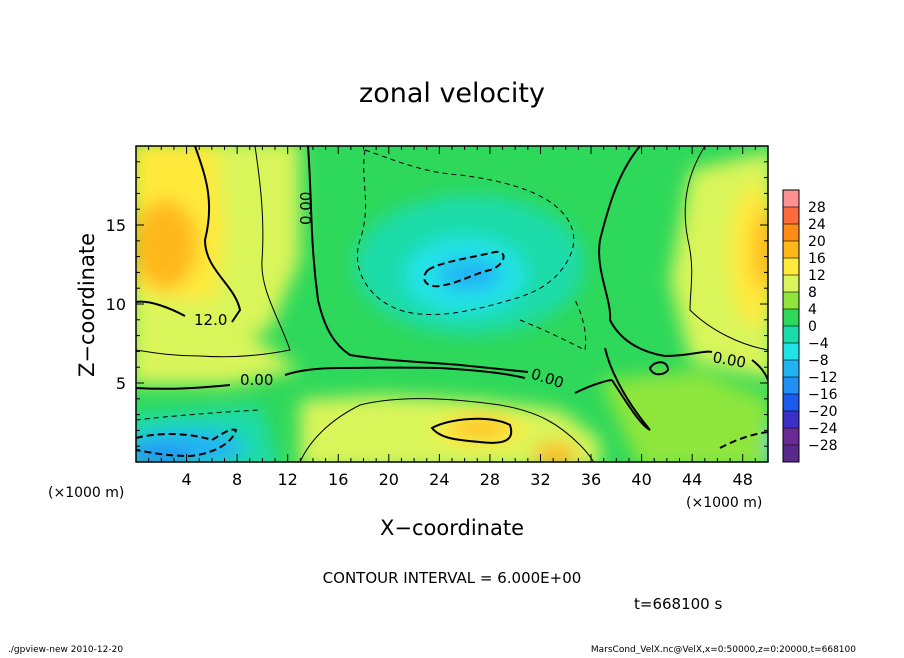 The width and height of the screenshot is (904, 658). Describe the element at coordinates (86, 493) in the screenshot. I see `x-axis-unit-left: (×1000 m)` at that location.